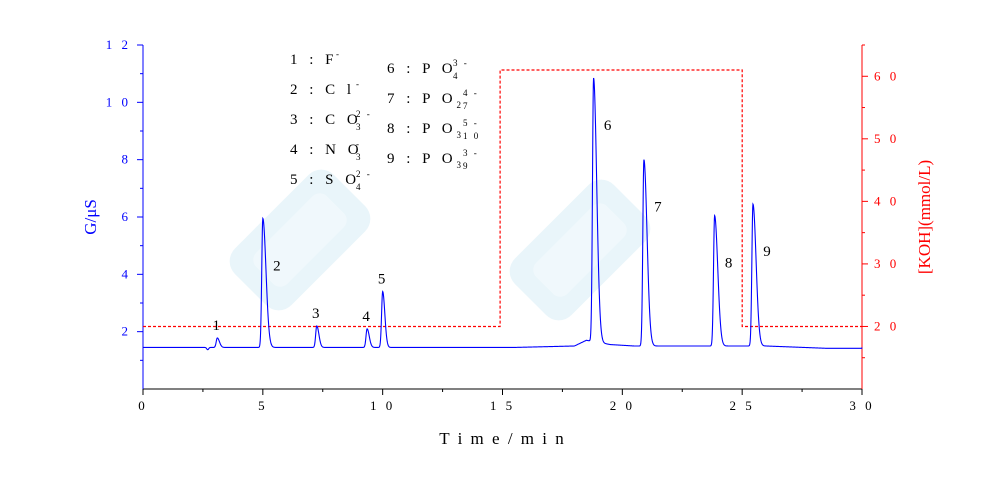 The height and width of the screenshot is (485, 1000). I want to click on legend-item: 4 : N O- 3, so click(326, 150).